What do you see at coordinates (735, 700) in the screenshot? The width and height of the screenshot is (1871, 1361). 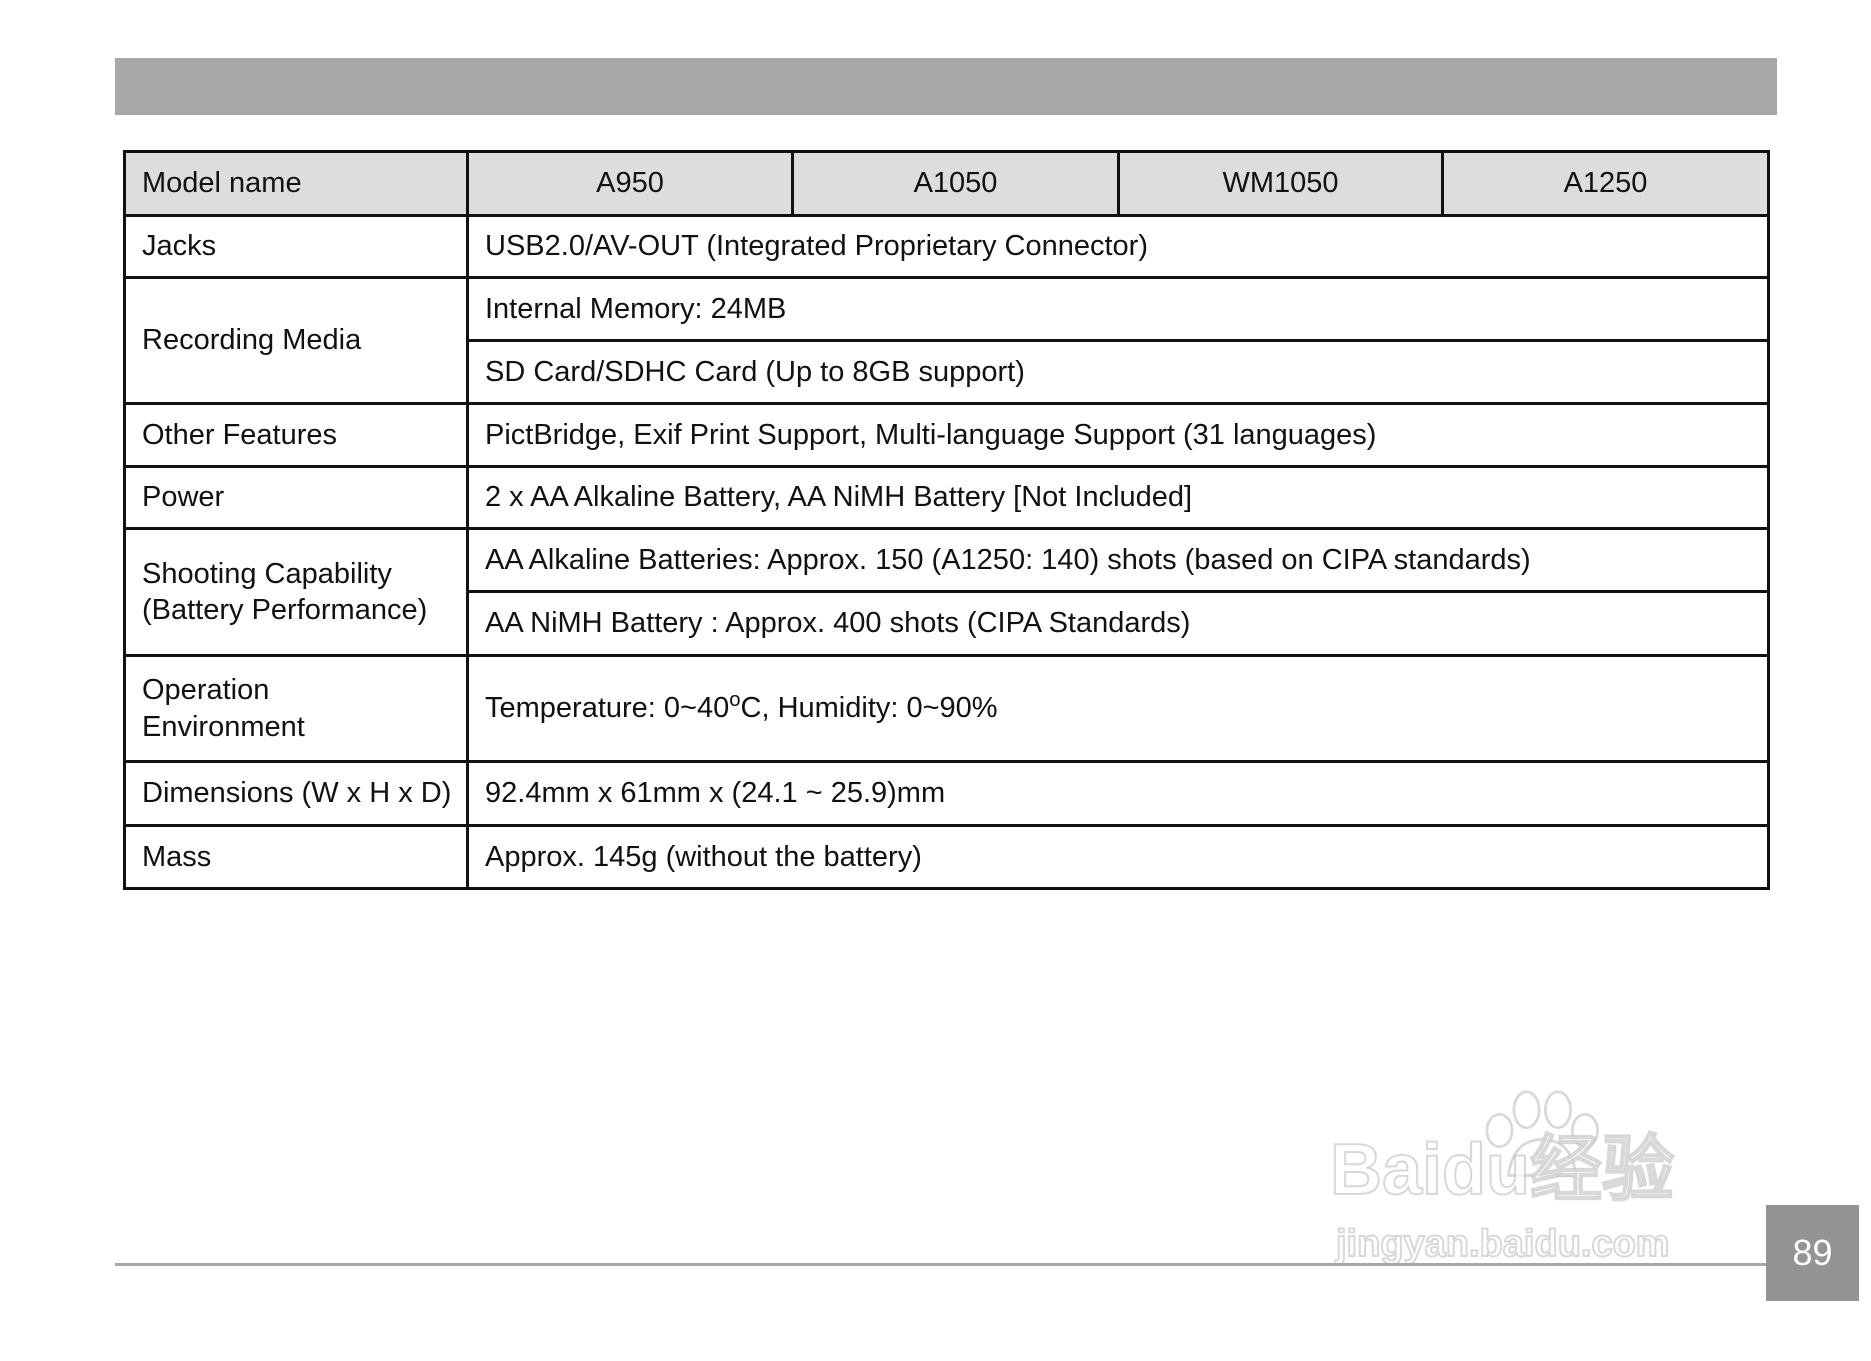 I see `degree-sup: o` at bounding box center [735, 700].